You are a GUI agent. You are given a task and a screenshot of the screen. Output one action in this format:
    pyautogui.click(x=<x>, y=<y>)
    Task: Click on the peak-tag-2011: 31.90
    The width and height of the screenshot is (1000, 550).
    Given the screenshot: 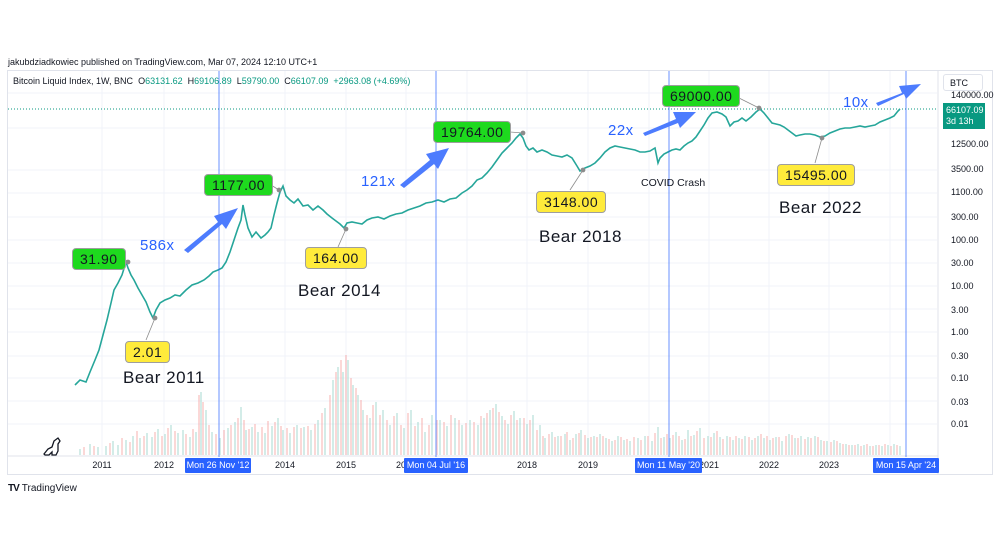 What is the action you would take?
    pyautogui.click(x=99, y=259)
    